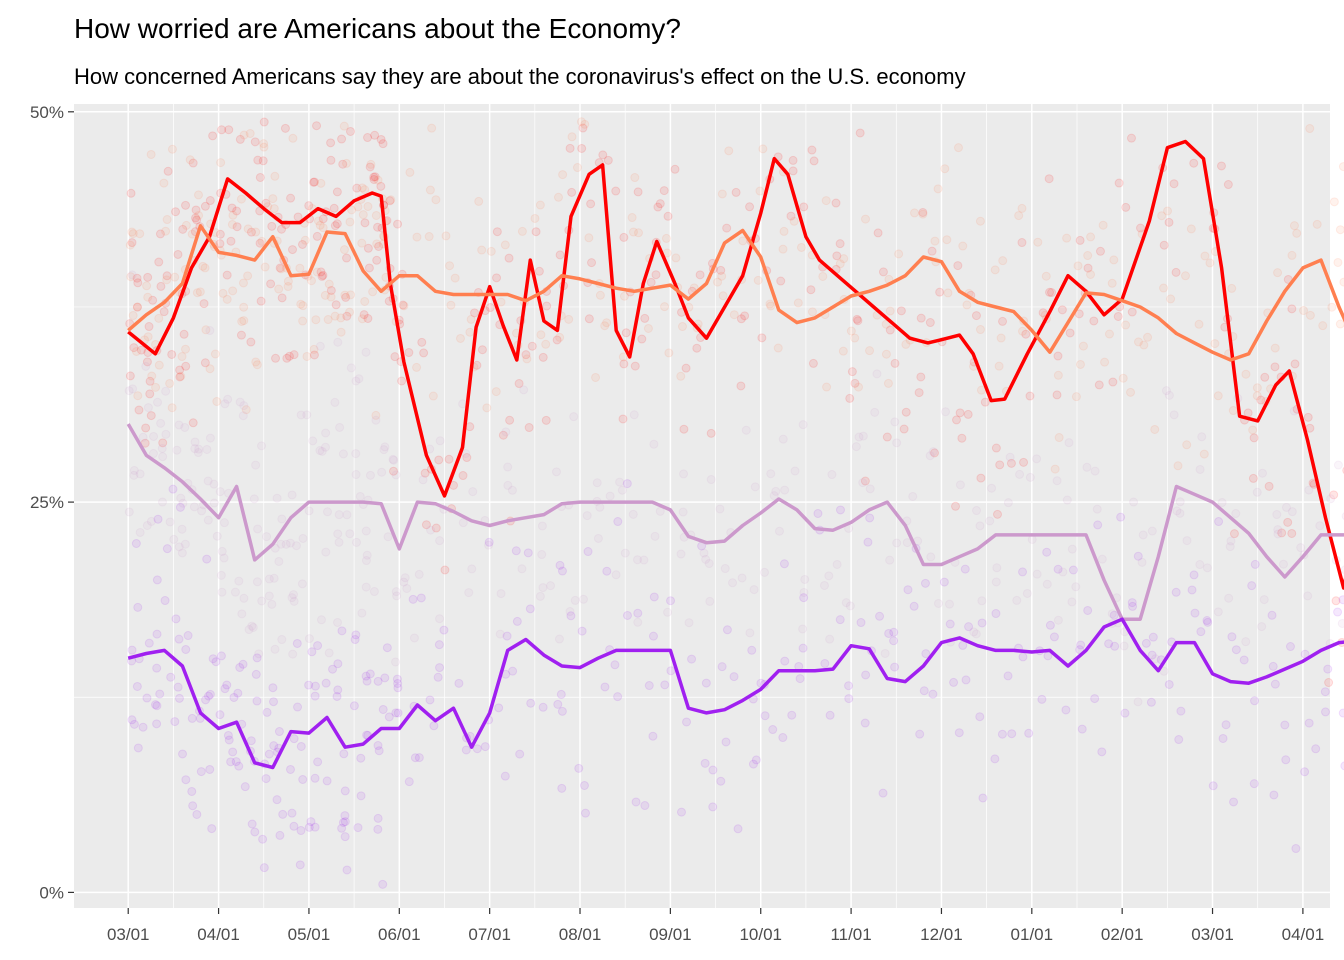 The image size is (1344, 960). Describe the element at coordinates (47, 502) in the screenshot. I see `y-tick-label: 25%` at that location.